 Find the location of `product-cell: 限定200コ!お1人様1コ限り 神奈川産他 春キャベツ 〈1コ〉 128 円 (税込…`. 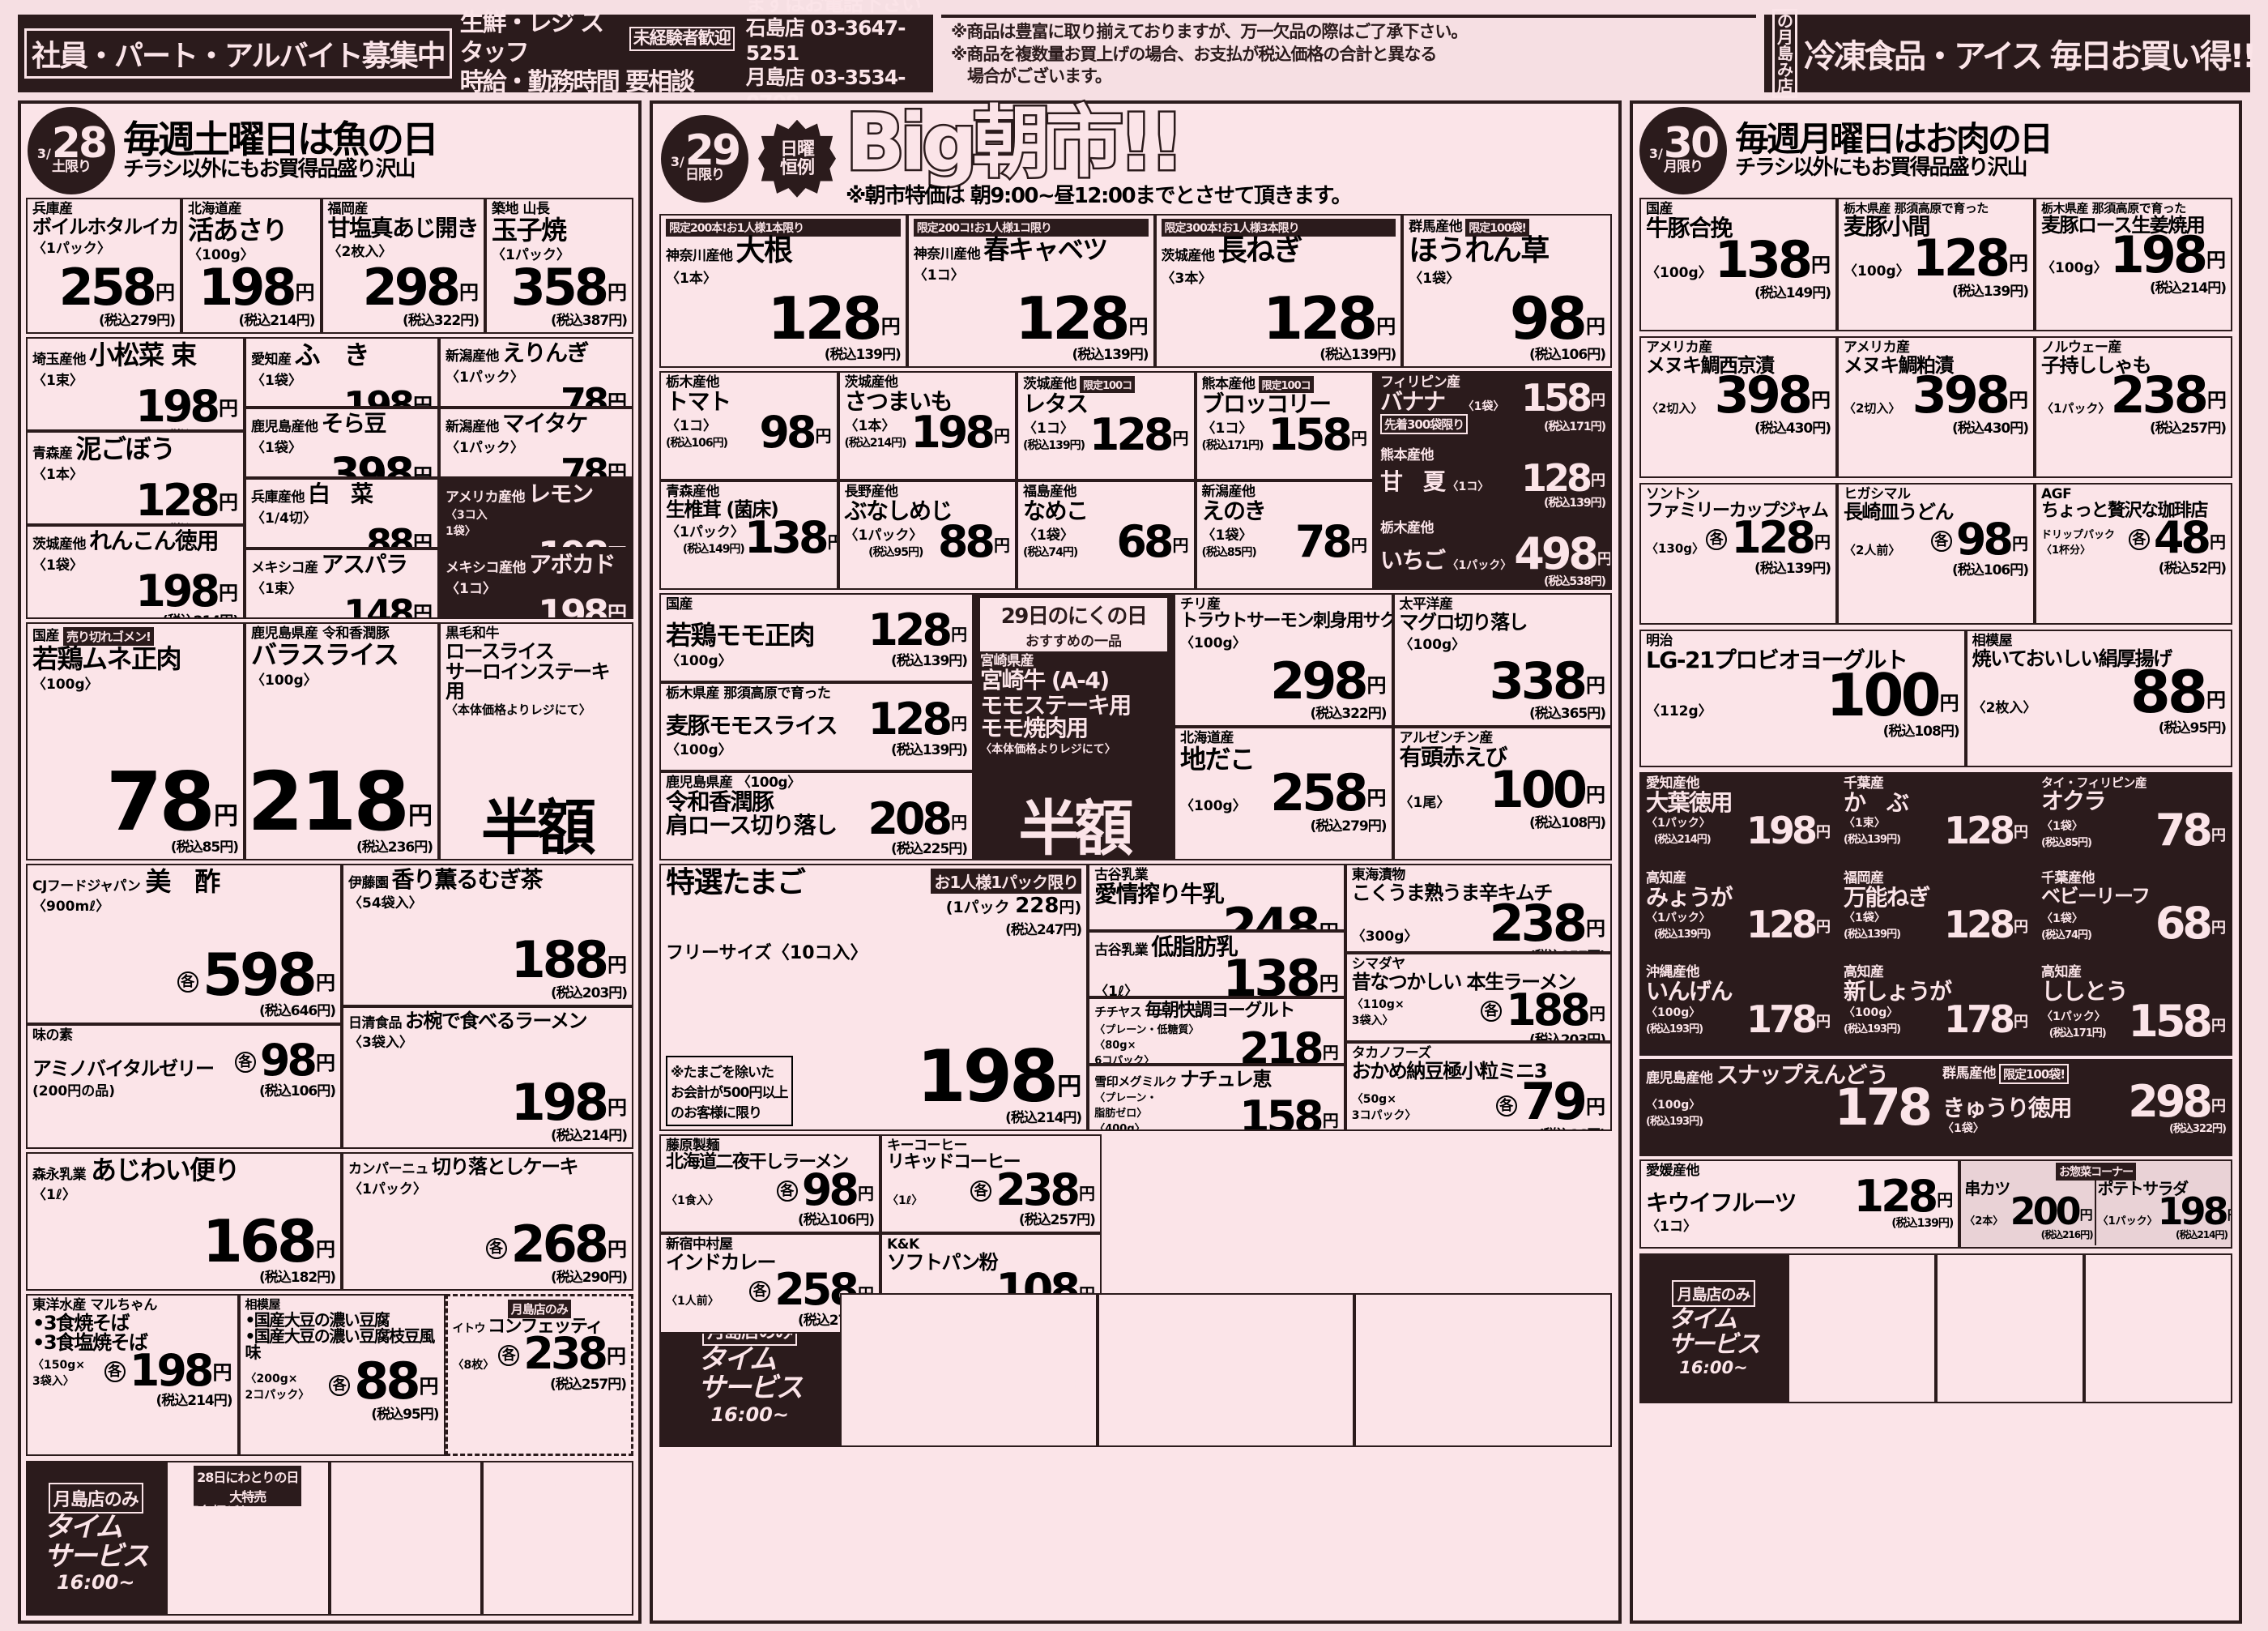

product-cell: 限定200コ!お1人様1コ限り 神奈川産他 春キャベツ 〈1コ〉 128 円 (税込… is located at coordinates (1030, 291).